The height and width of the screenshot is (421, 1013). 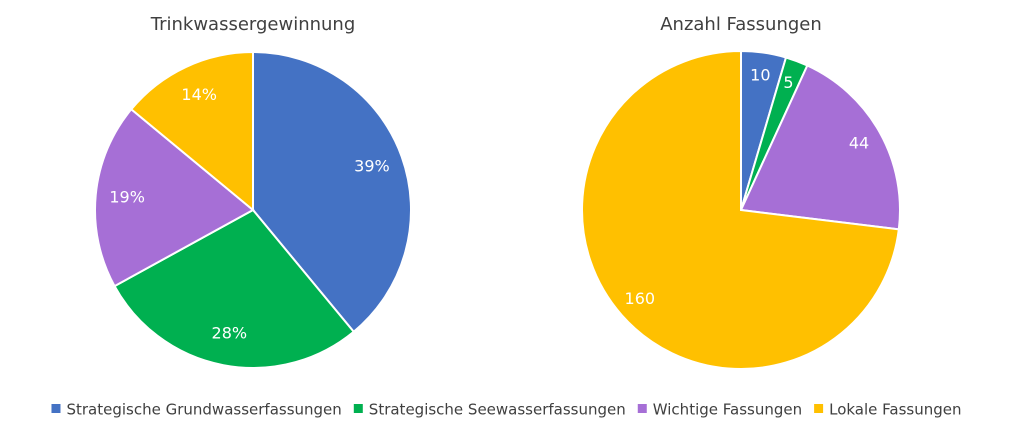 What do you see at coordinates (497, 410) in the screenshot?
I see `legend-label: Strategische Seewasserfassungen` at bounding box center [497, 410].